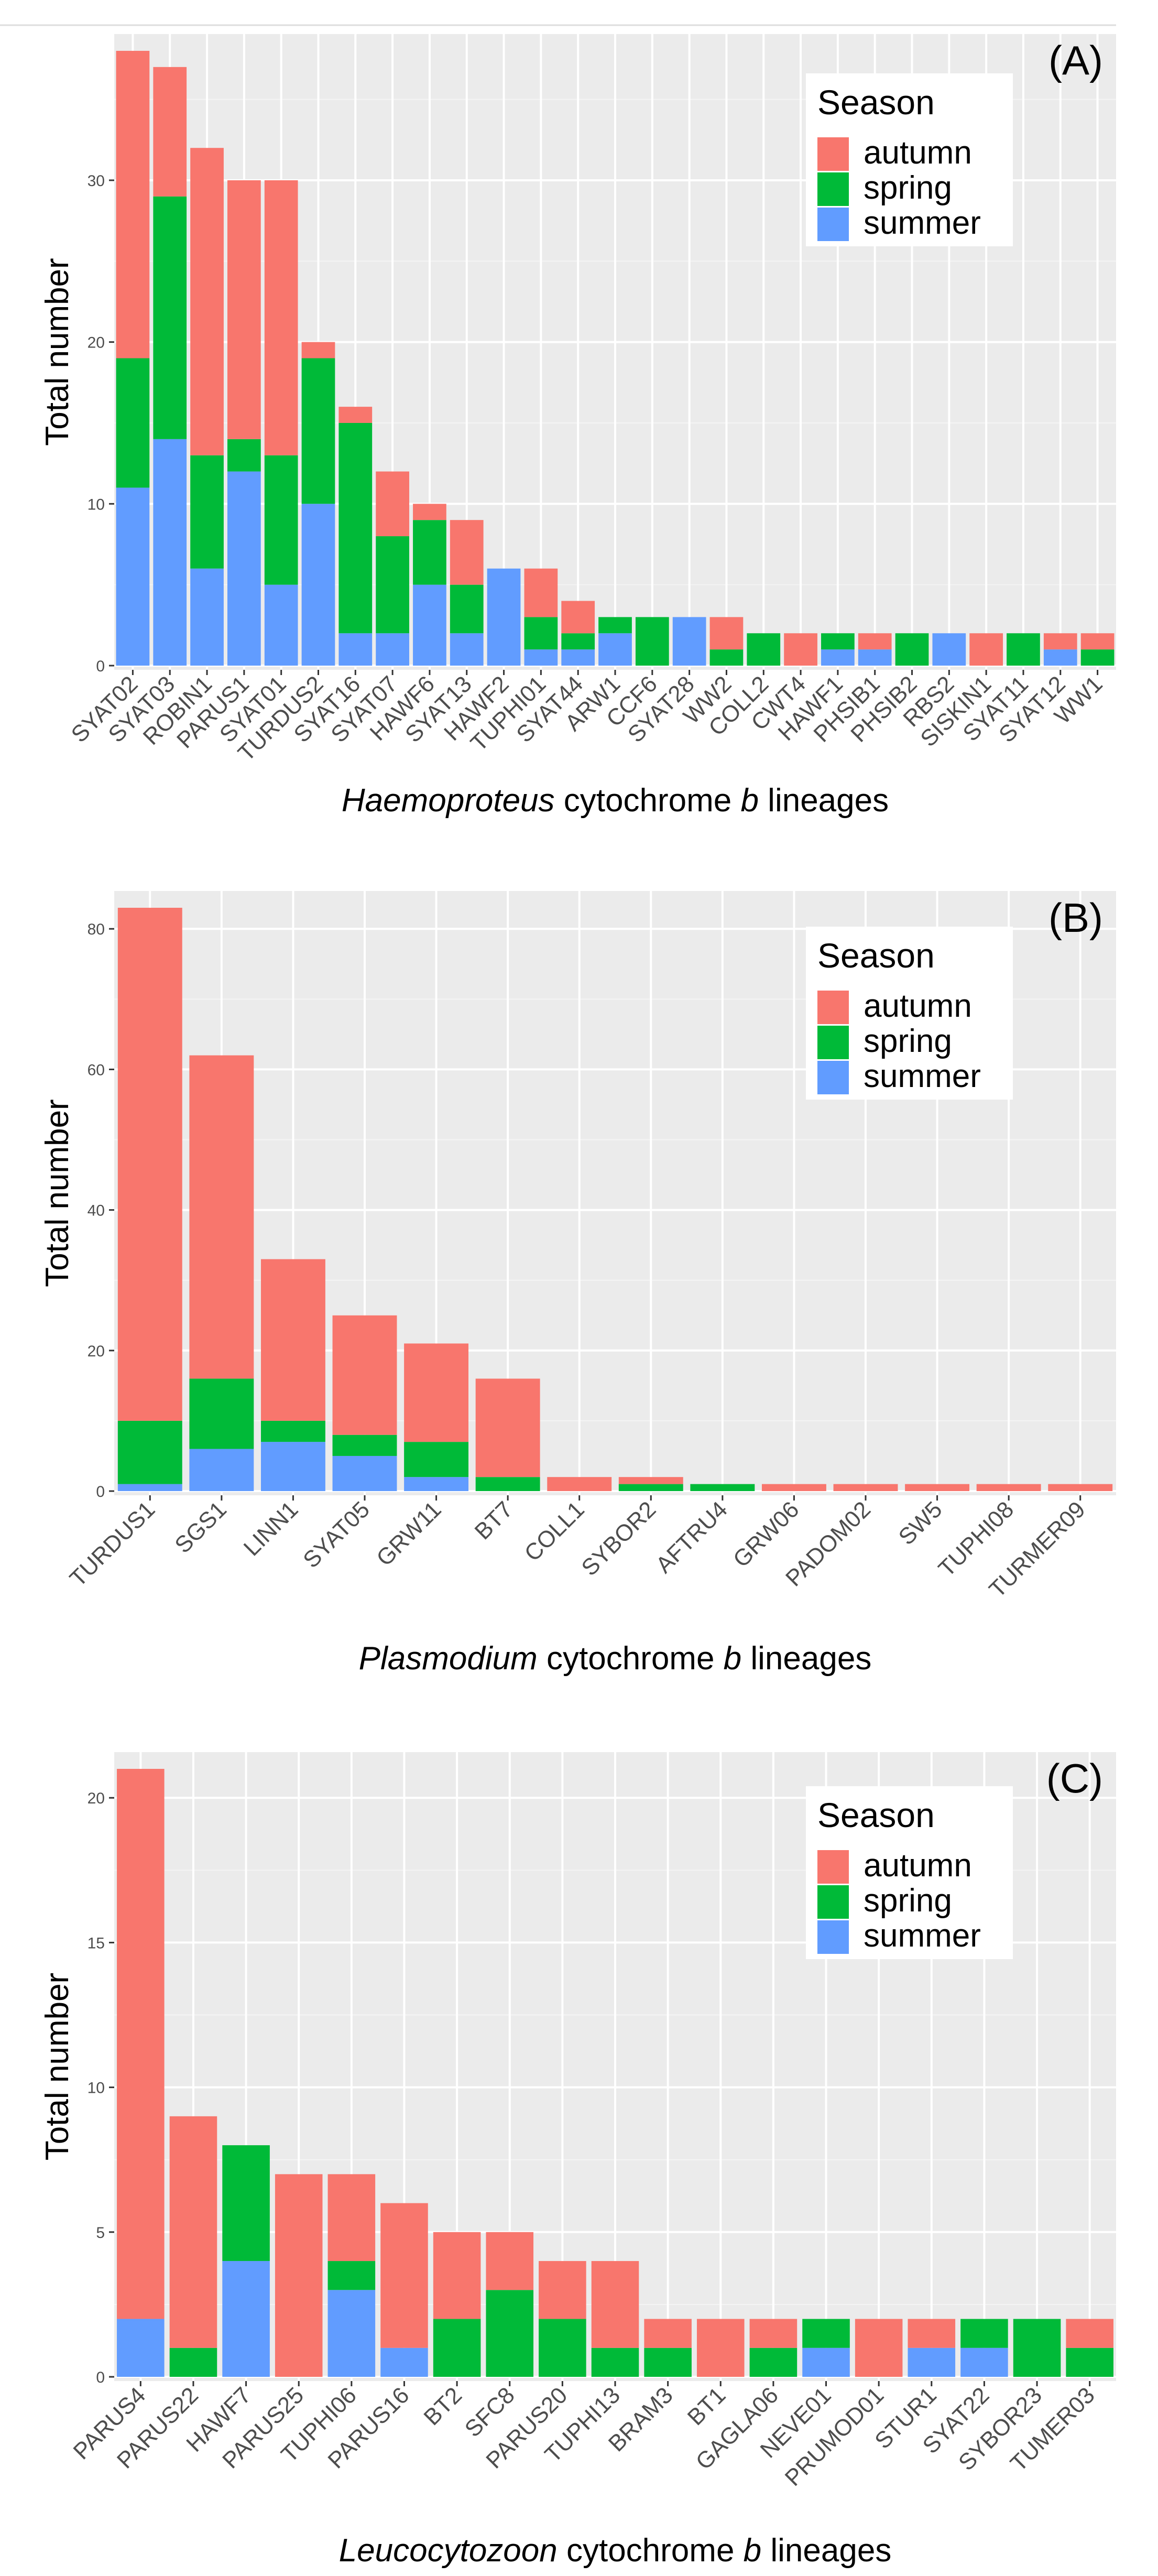 This screenshot has height=2576, width=1158. What do you see at coordinates (365, 1375) in the screenshot?
I see `bar-syat05-autumn` at bounding box center [365, 1375].